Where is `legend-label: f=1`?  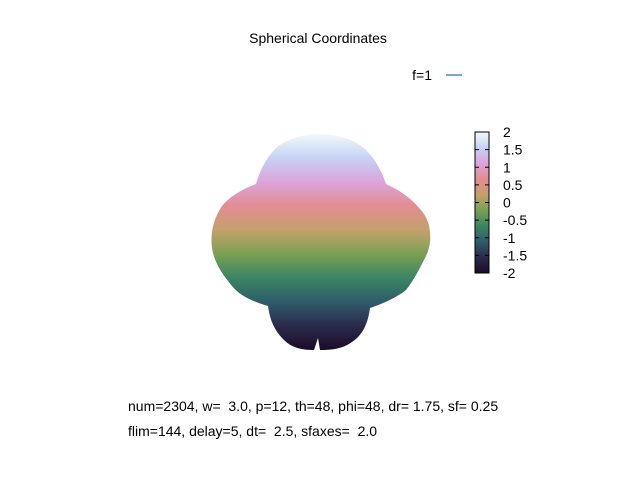 legend-label: f=1 is located at coordinates (422, 75).